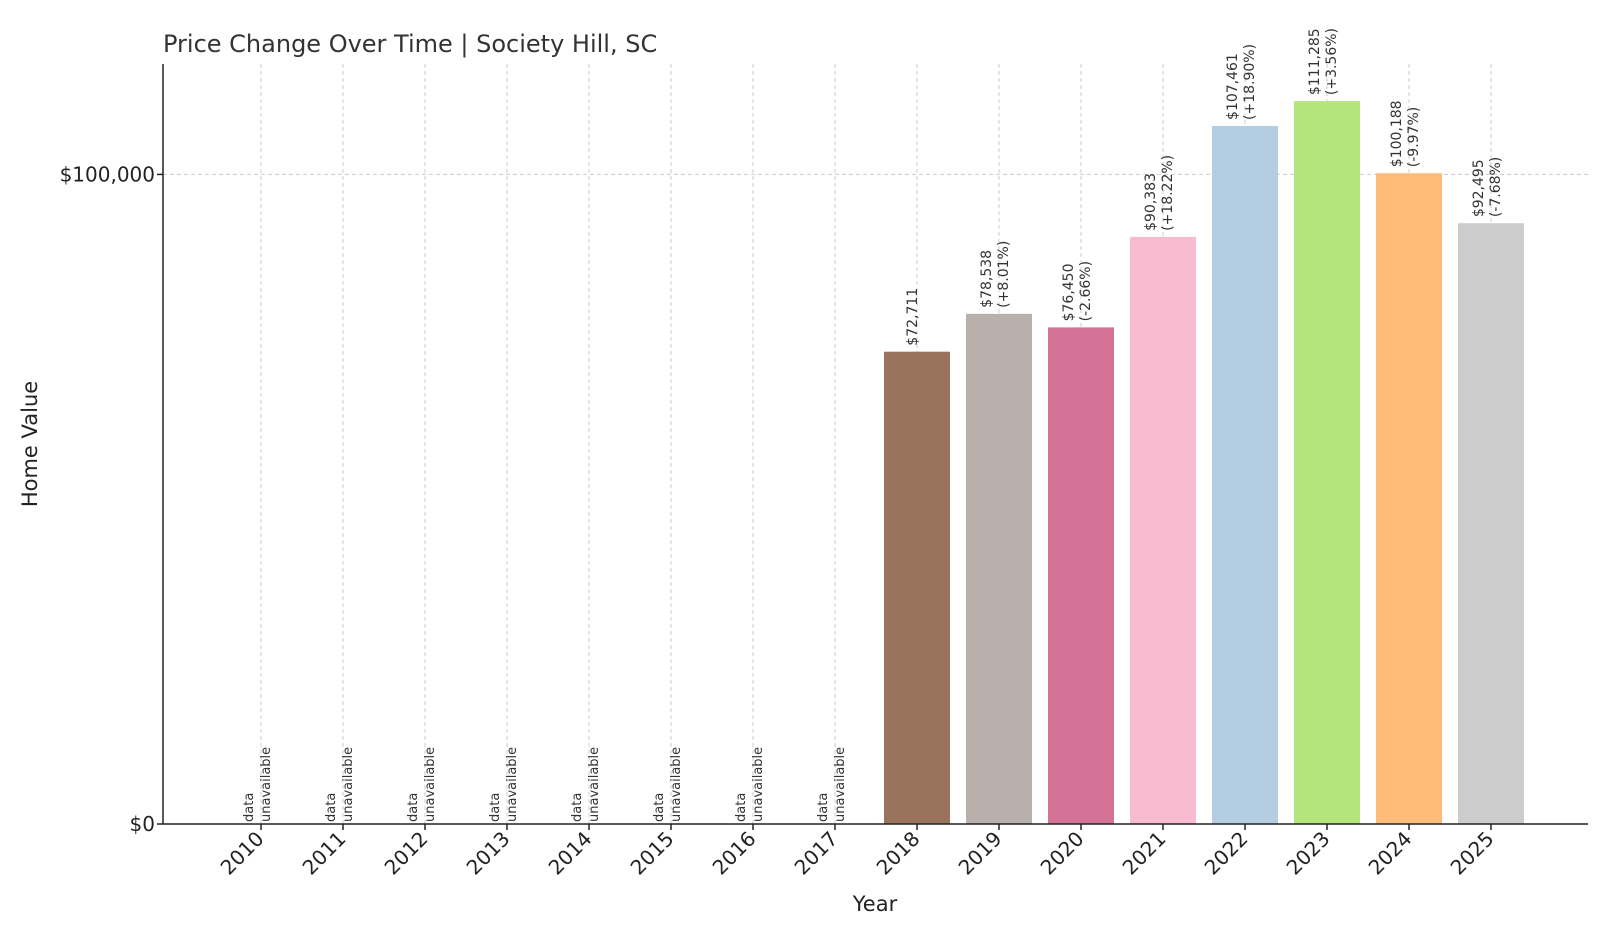 The width and height of the screenshot is (1600, 933). I want to click on y-tick-label: $100,000, so click(107, 174).